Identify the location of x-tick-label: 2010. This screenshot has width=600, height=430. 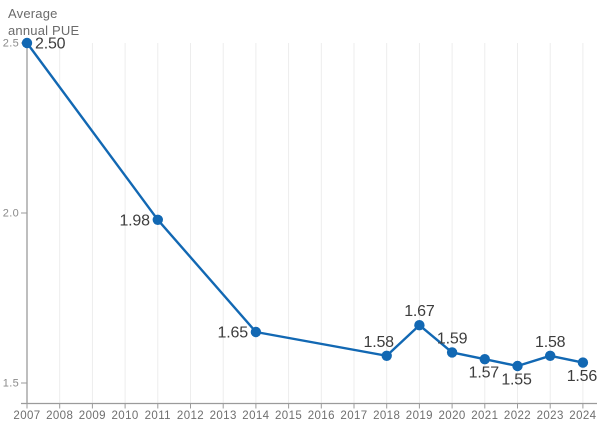
(125, 416).